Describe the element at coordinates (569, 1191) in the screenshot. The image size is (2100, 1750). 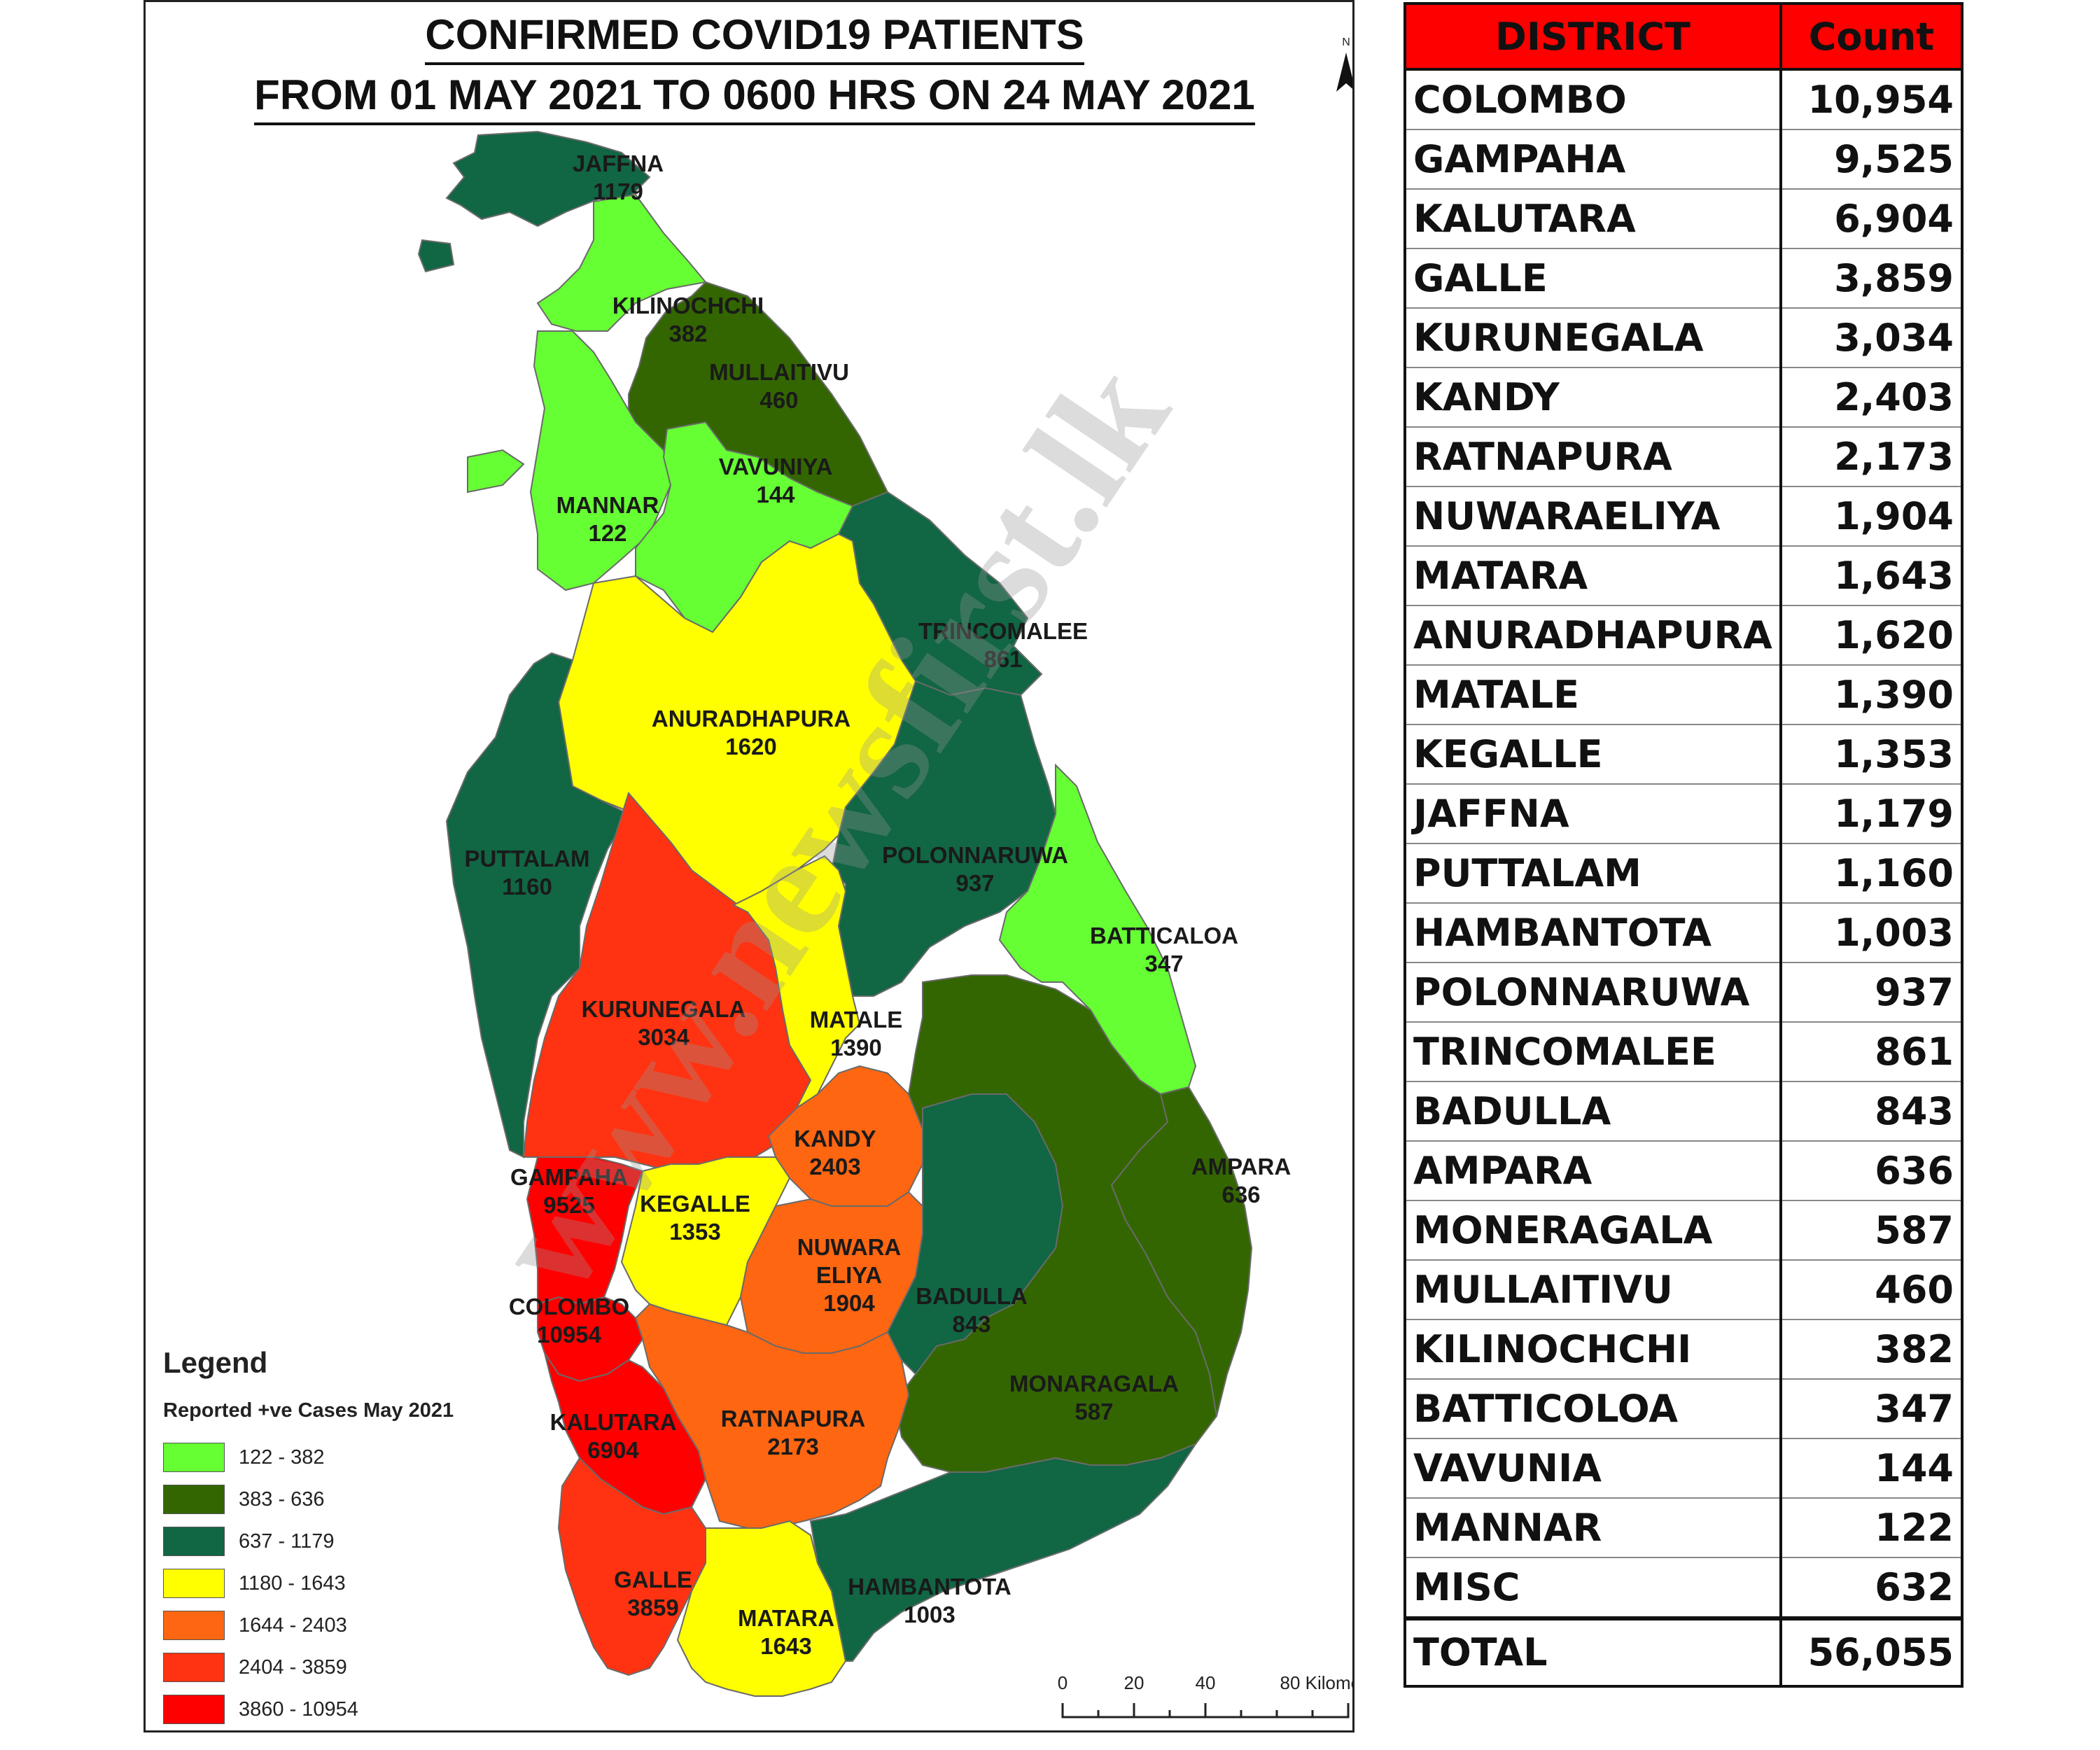
I see `label-gampaha: GAMPAHA 9525` at that location.